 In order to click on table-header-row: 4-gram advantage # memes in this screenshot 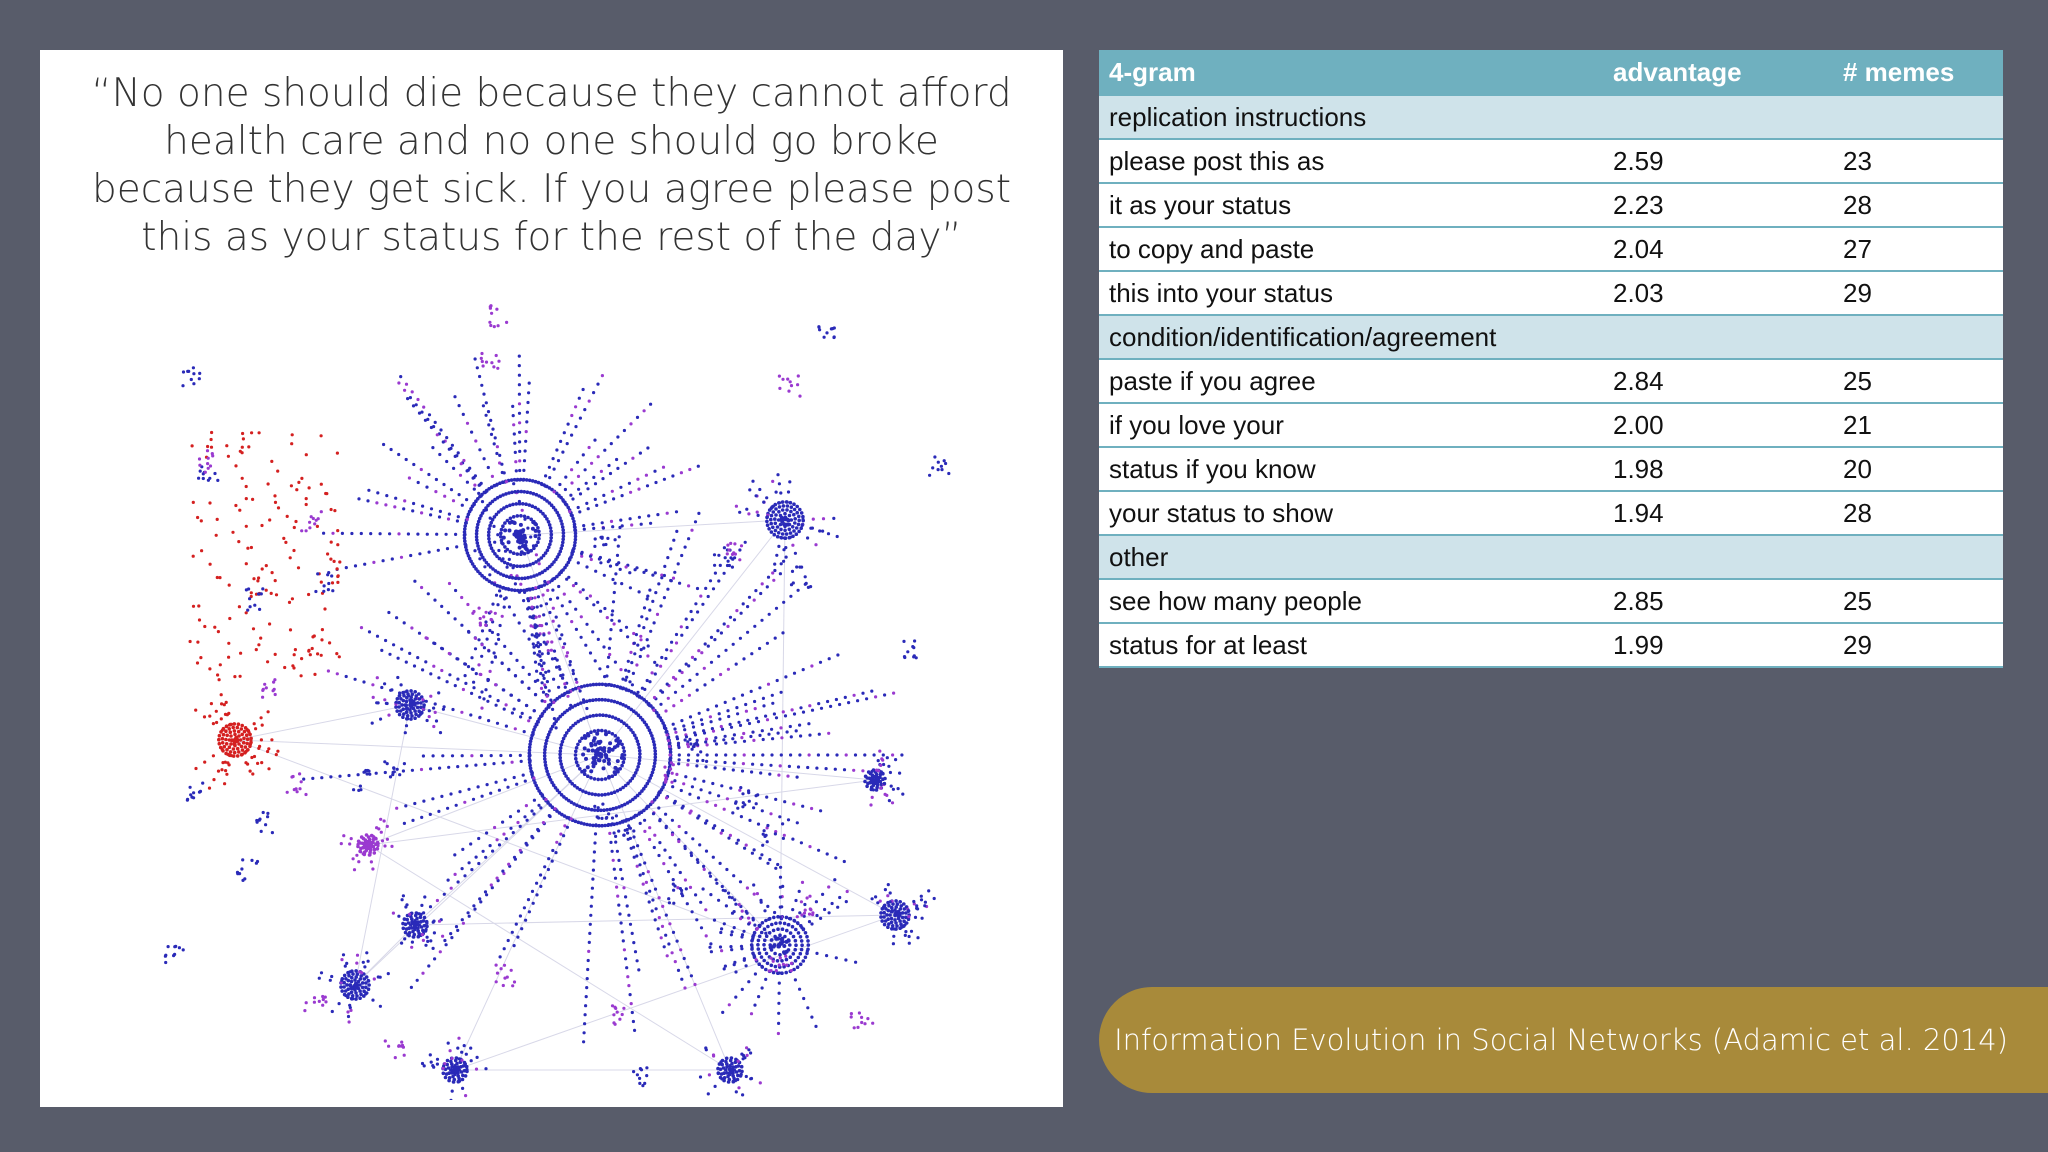, I will do `click(1551, 72)`.